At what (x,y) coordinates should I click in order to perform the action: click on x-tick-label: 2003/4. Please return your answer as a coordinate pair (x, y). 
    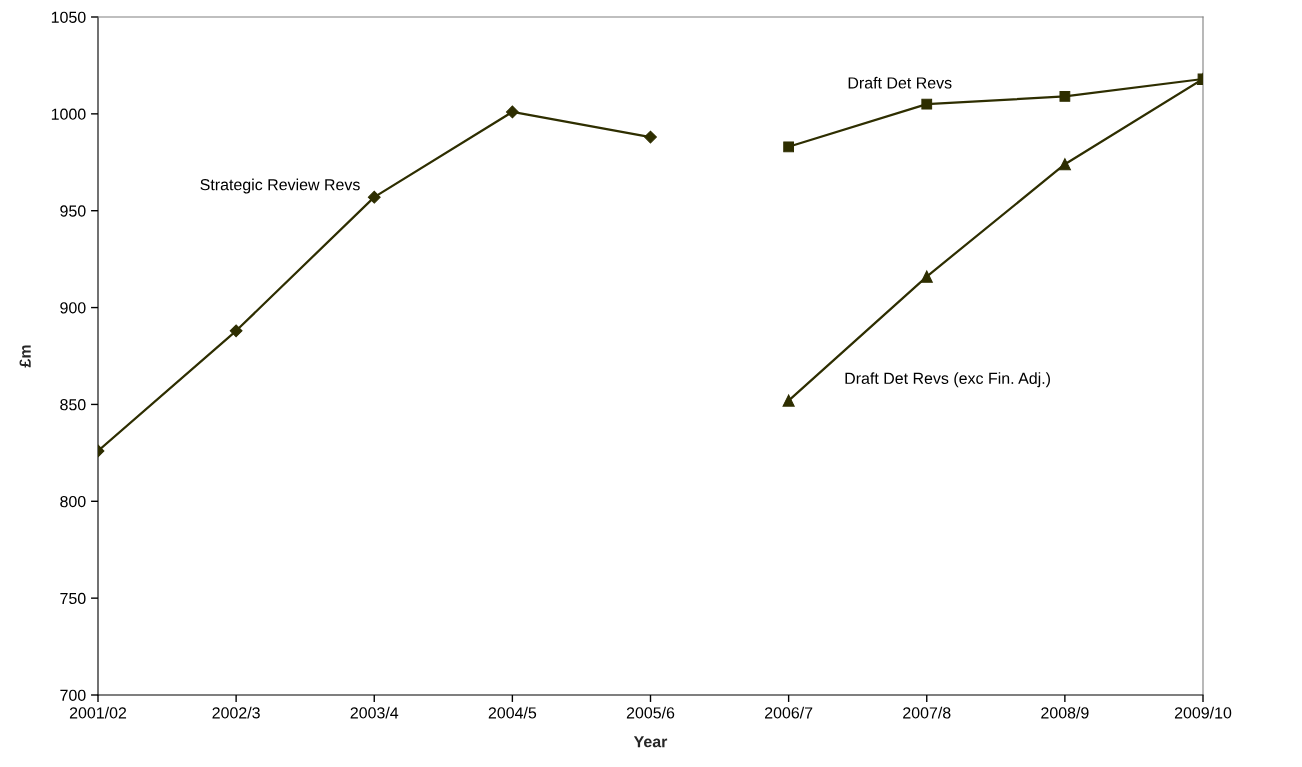
    Looking at the image, I should click on (374, 712).